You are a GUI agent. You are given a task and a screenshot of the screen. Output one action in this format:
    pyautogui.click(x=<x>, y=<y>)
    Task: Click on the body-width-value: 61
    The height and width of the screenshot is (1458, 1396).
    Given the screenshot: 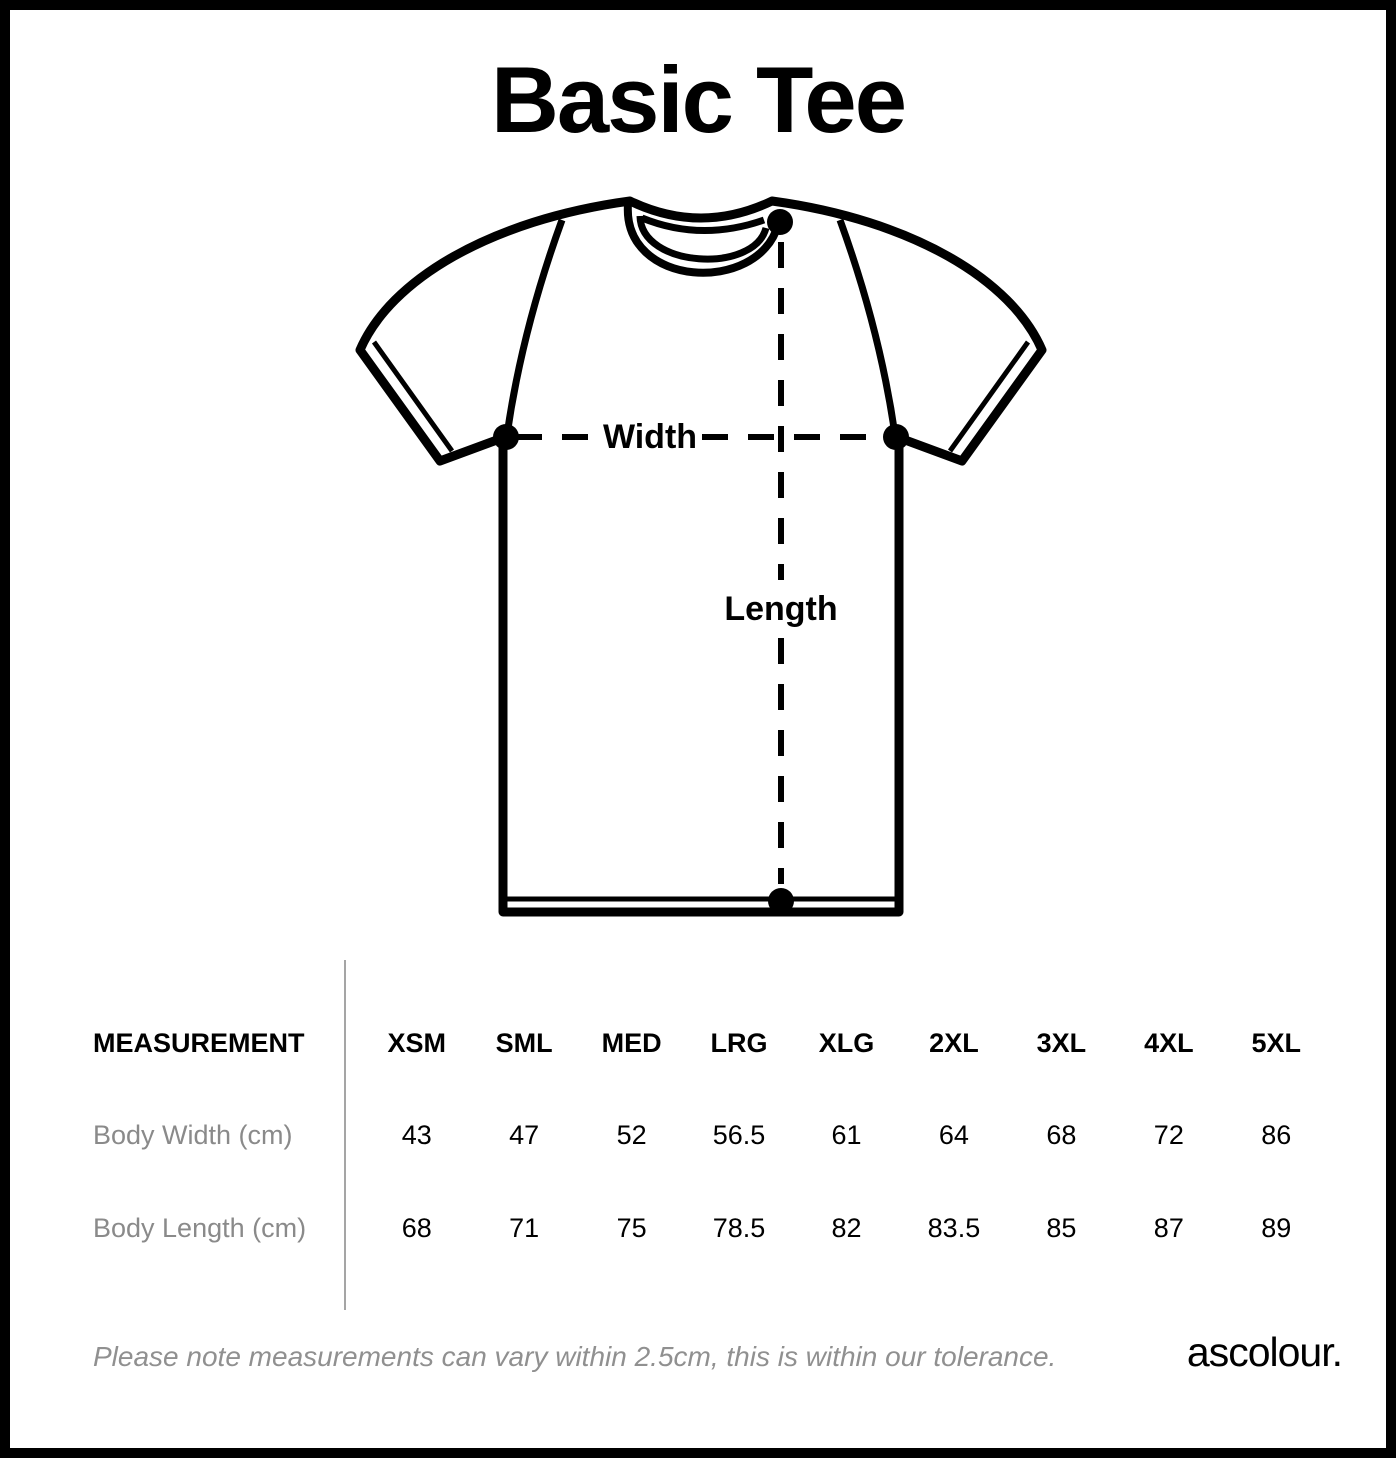 What is the action you would take?
    pyautogui.click(x=846, y=1135)
    